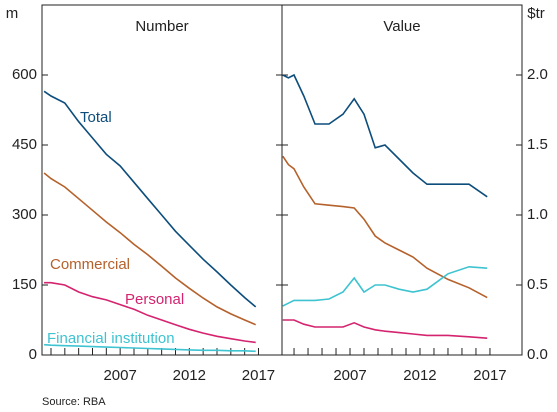 This screenshot has width=557, height=412. I want to click on series-label: Total, so click(96, 117).